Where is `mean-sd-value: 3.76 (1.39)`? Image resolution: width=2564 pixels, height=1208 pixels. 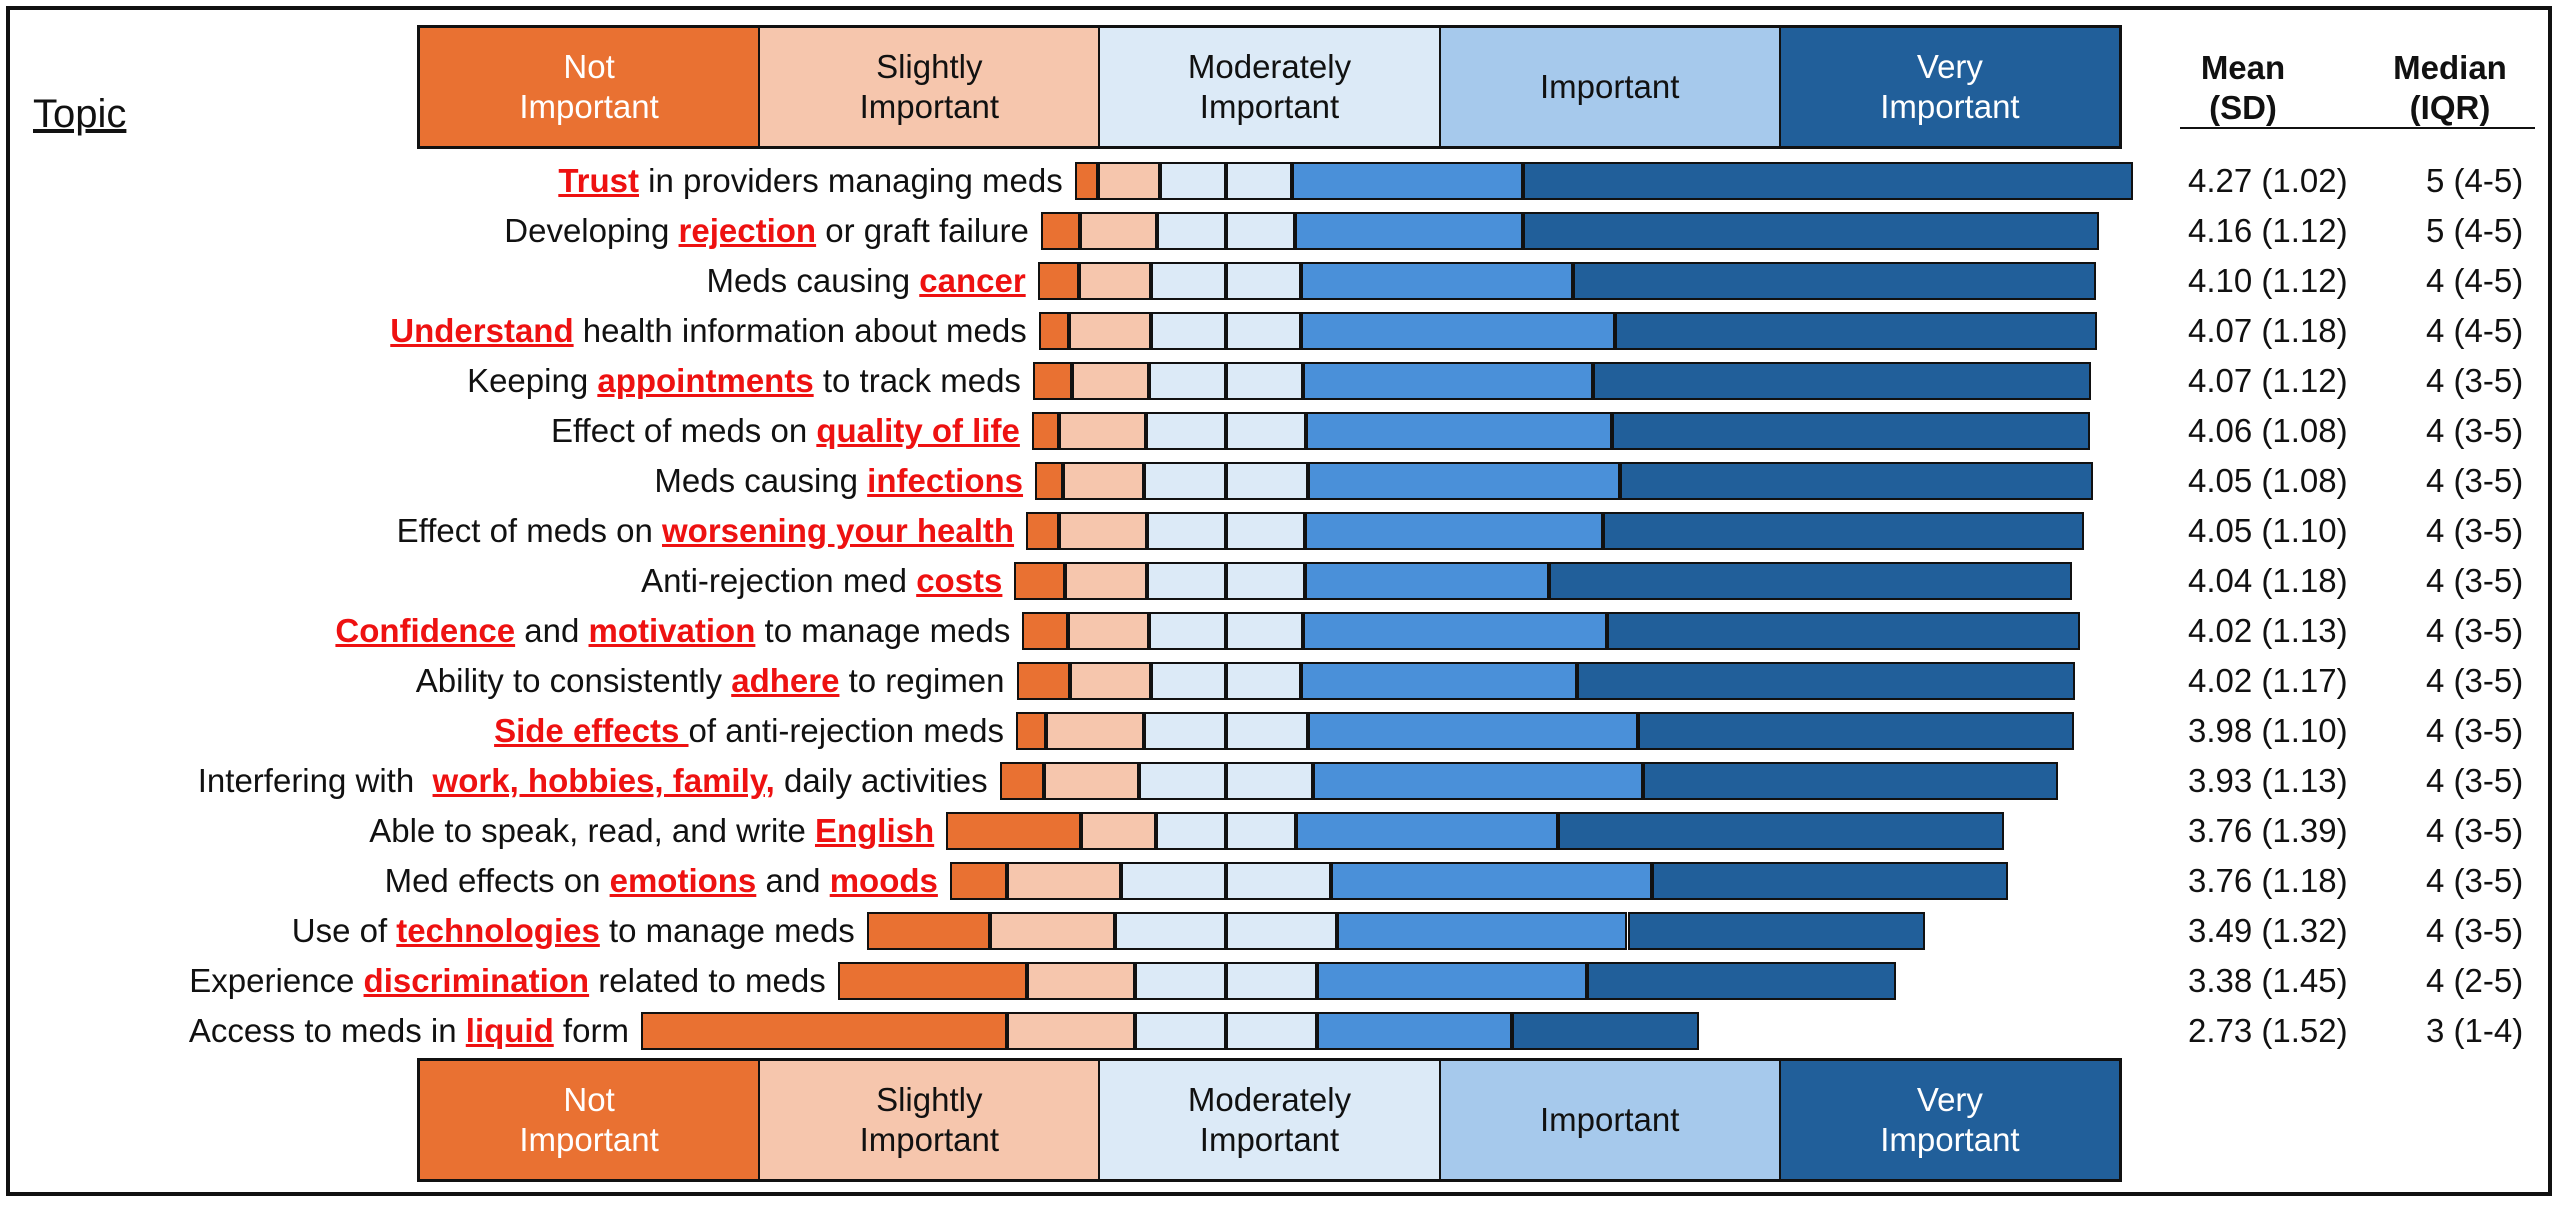 mean-sd-value: 3.76 (1.39) is located at coordinates (2268, 830).